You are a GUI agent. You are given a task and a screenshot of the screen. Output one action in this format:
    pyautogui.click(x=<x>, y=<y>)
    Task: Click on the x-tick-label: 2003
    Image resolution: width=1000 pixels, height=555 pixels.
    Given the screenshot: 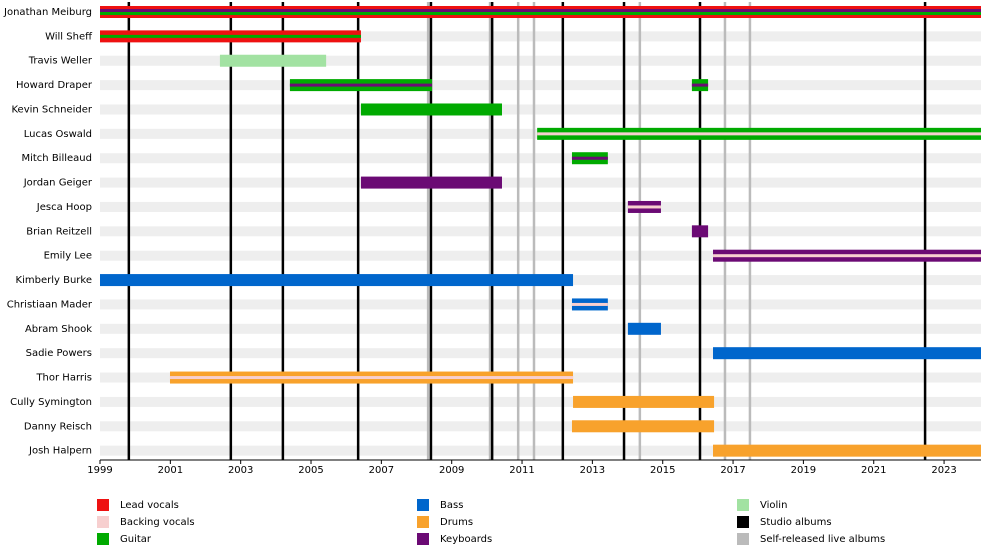 What is the action you would take?
    pyautogui.click(x=240, y=470)
    